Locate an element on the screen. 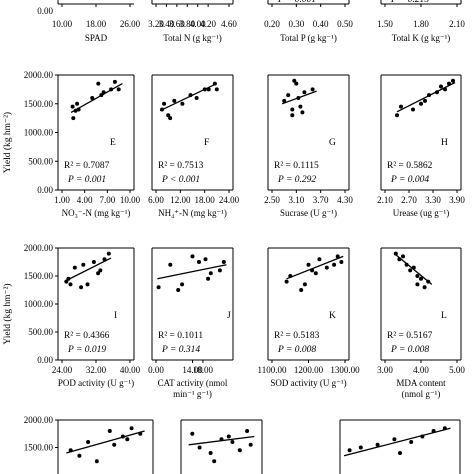  panel-top-0: 10.00 18.00 26.00 SPAD 0.00 is located at coordinates (89, 21).